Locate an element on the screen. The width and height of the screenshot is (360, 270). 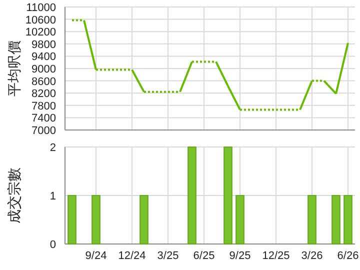
y-tick-label: 11000 is located at coordinates (41, 8).